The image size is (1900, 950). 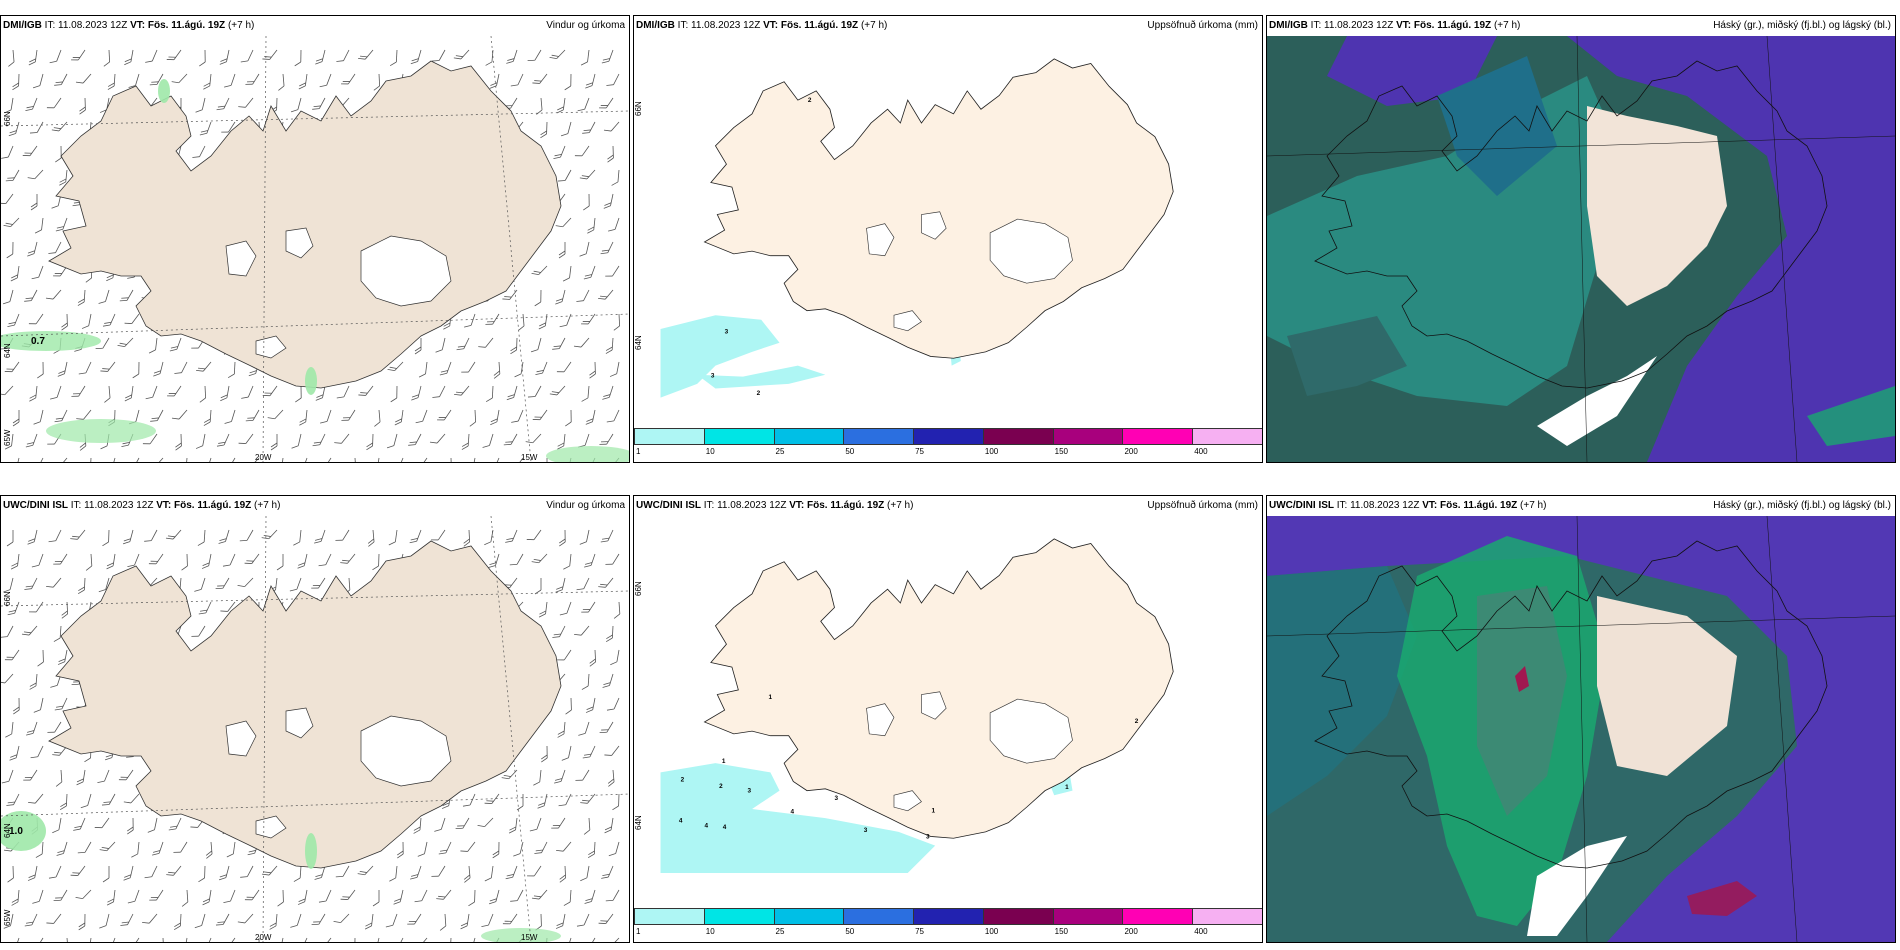 What do you see at coordinates (1131, 451) in the screenshot?
I see `colorbar-label: 200` at bounding box center [1131, 451].